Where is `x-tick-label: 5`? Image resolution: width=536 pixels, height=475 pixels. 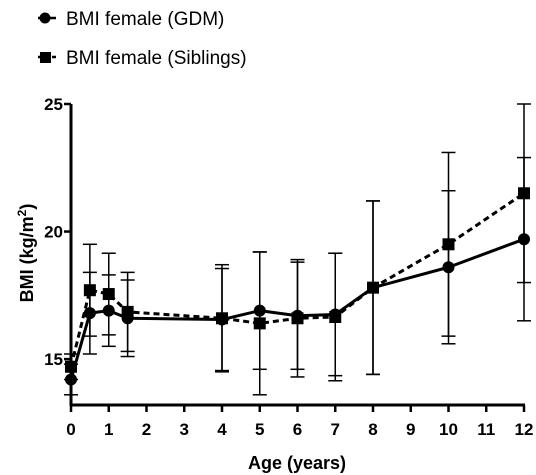 x-tick-label: 5 is located at coordinates (259, 429).